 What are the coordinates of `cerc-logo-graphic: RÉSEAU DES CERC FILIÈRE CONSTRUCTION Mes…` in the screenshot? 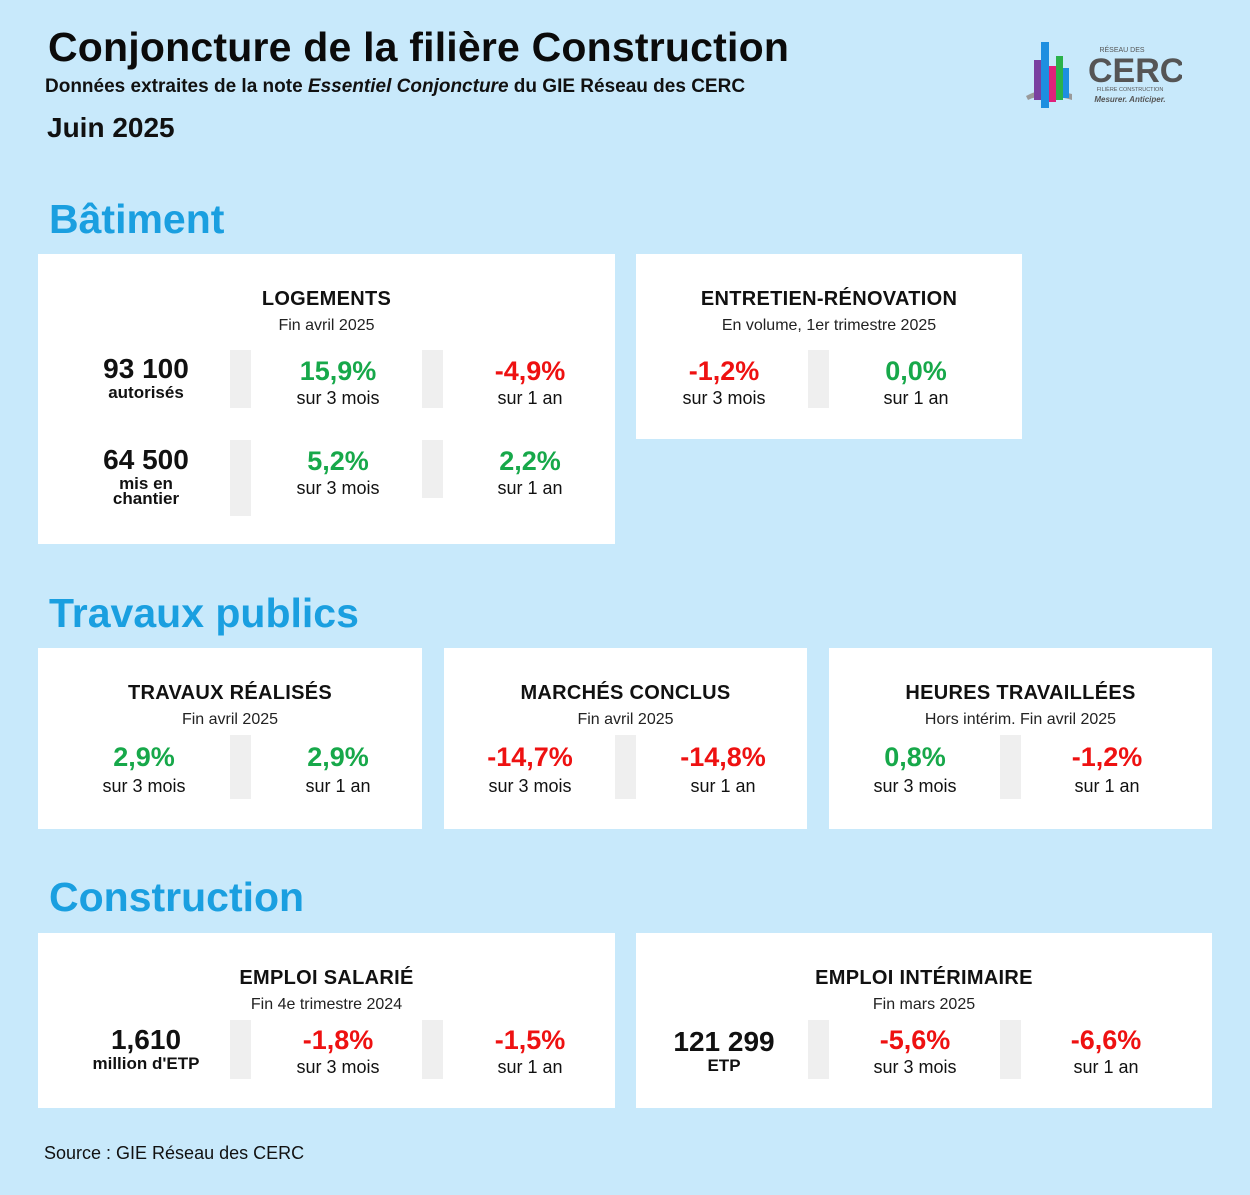 It's located at (1105, 75).